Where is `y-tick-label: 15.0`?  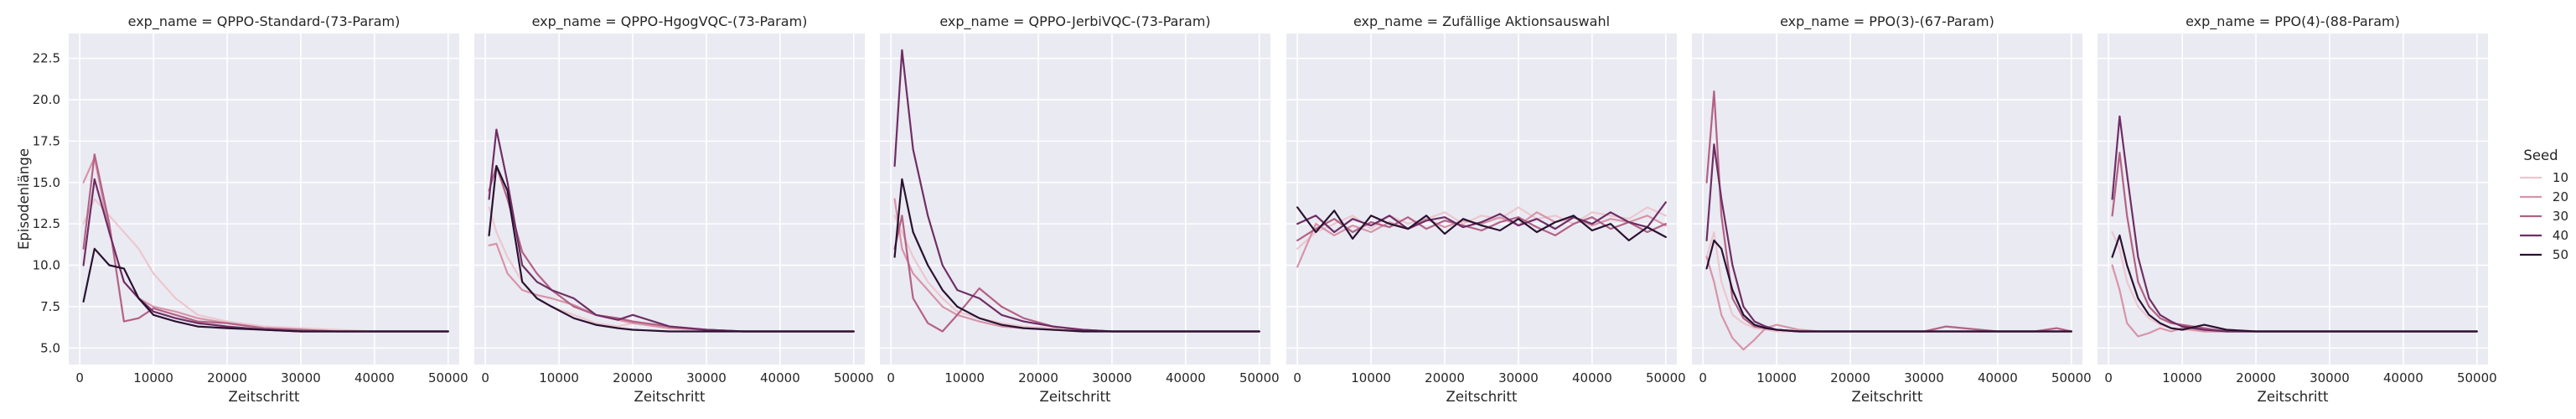 y-tick-label: 15.0 is located at coordinates (46, 182).